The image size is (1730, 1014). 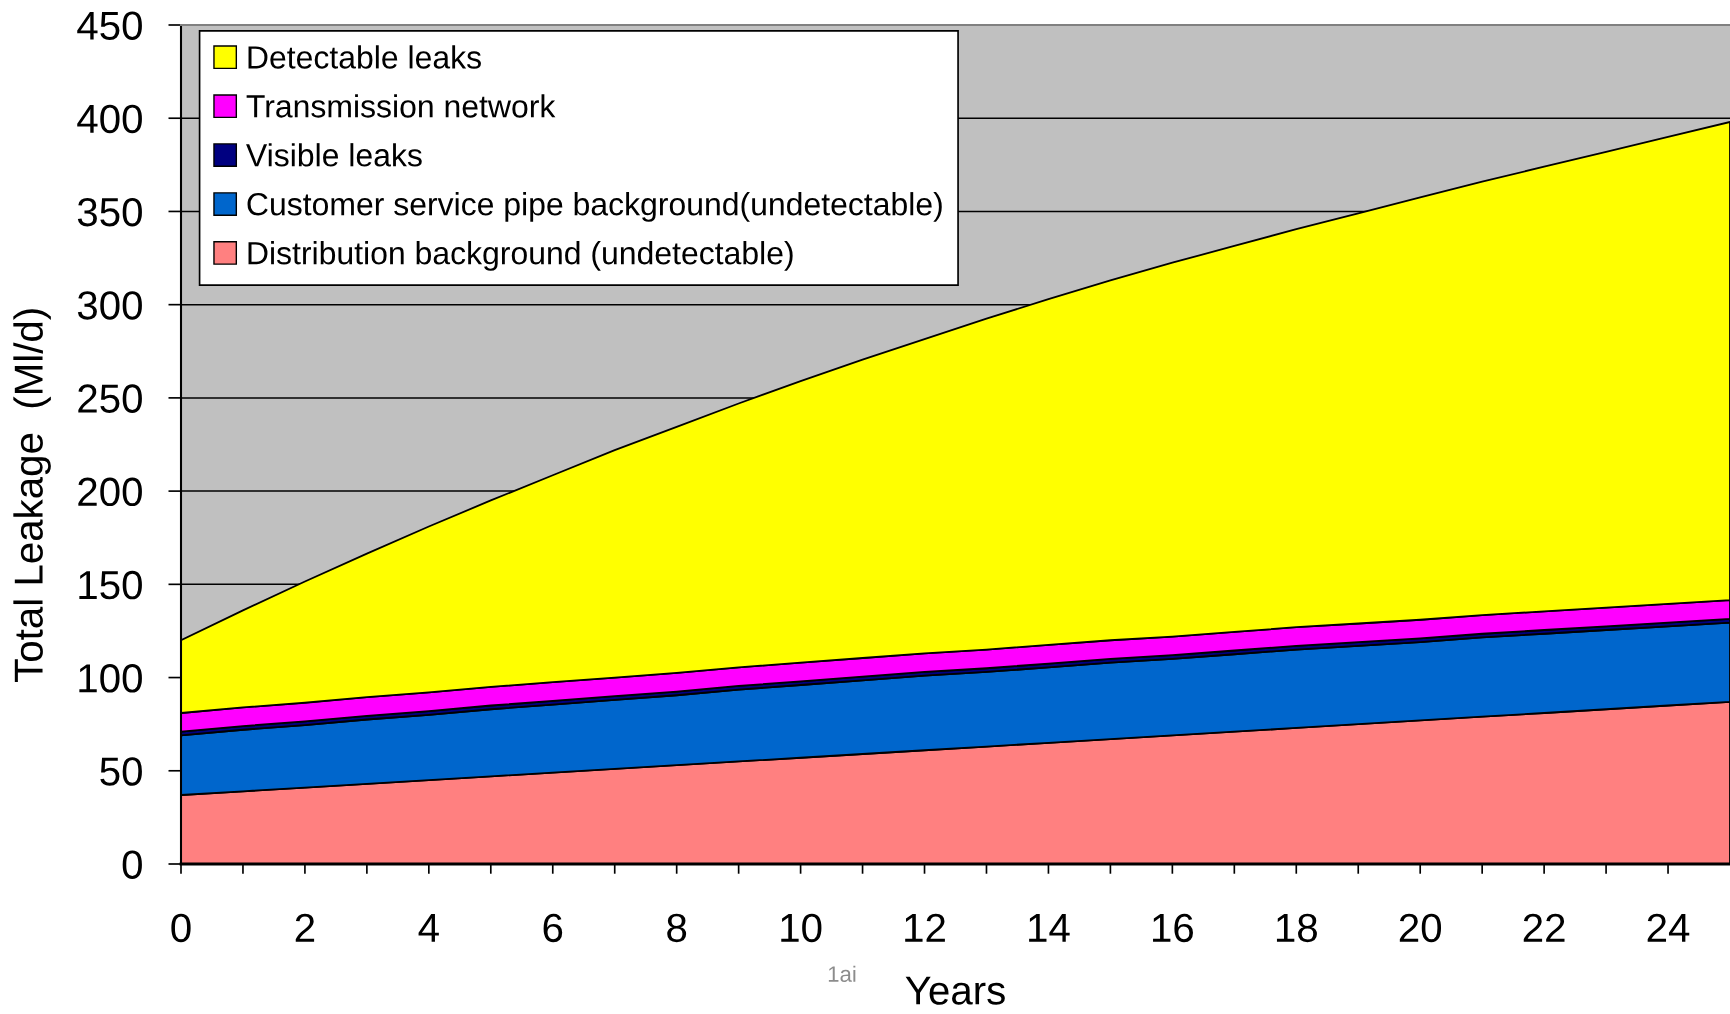 I want to click on x-tick-label: 18, so click(x=1296, y=928).